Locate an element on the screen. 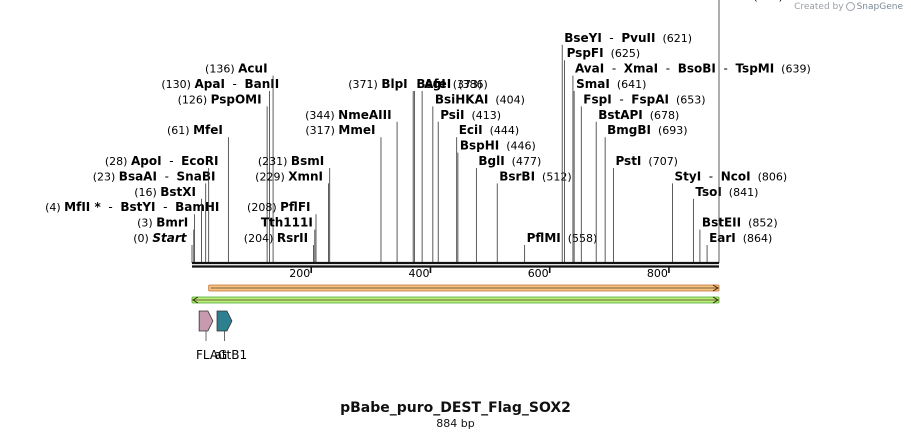 The image size is (911, 440). restriction-site-bgli: BglI (477) is located at coordinates (508, 208).